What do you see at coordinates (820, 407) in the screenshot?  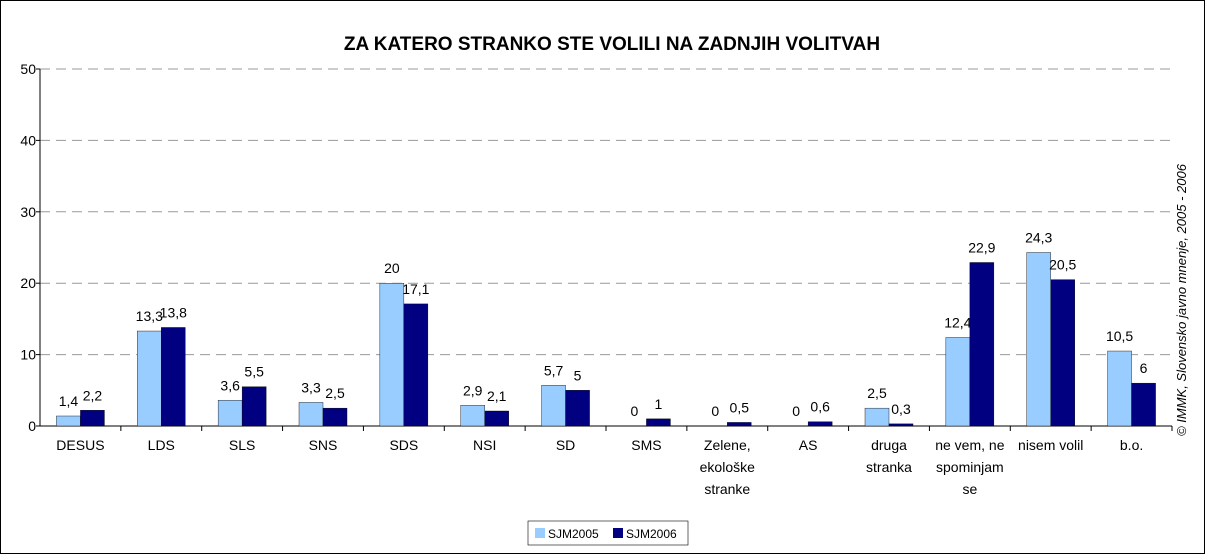 I see `value-label: 0,6` at bounding box center [820, 407].